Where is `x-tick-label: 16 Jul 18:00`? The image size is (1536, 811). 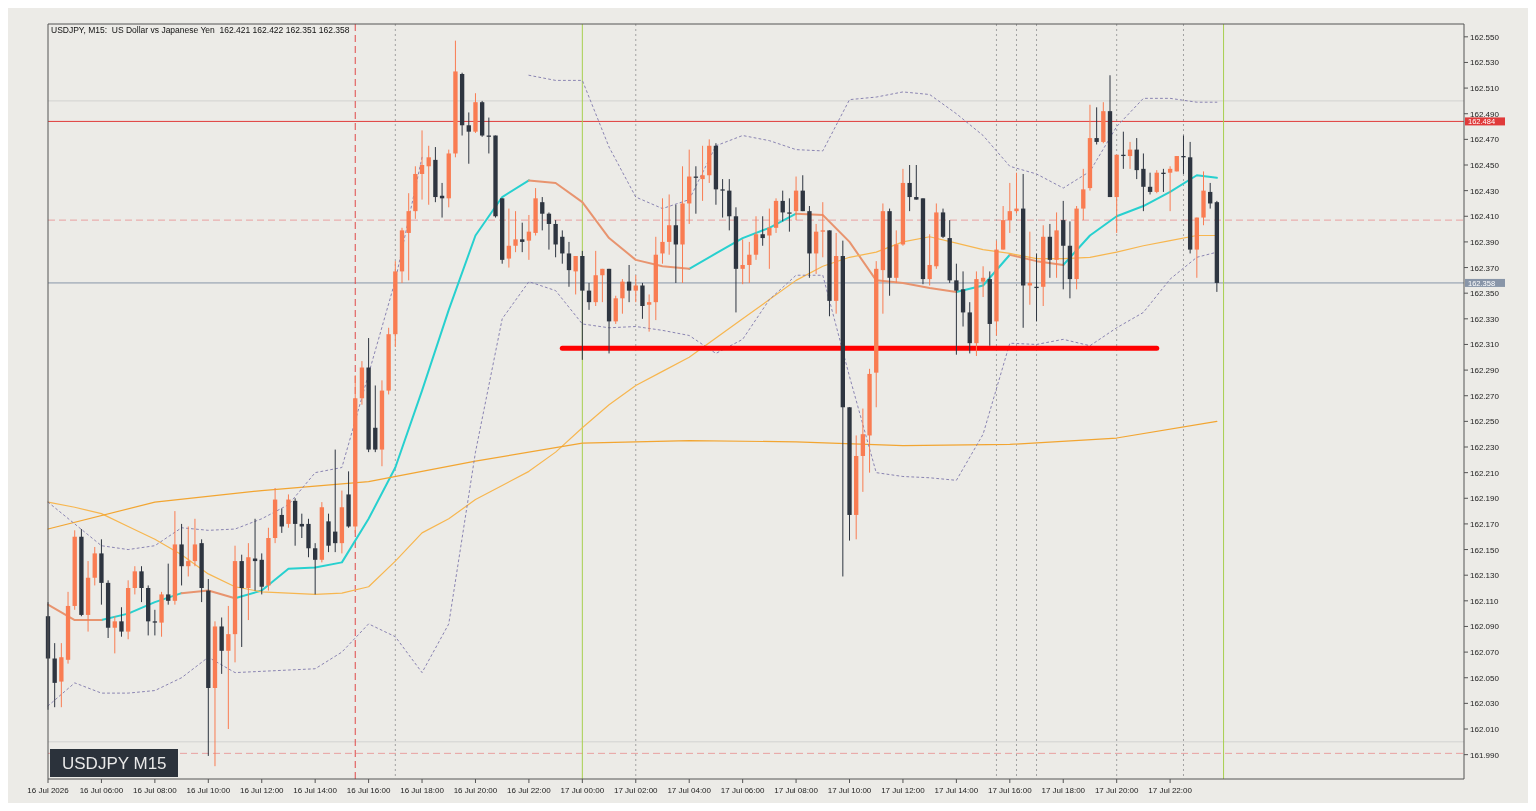
x-tick-label: 16 Jul 18:00 is located at coordinates (422, 790).